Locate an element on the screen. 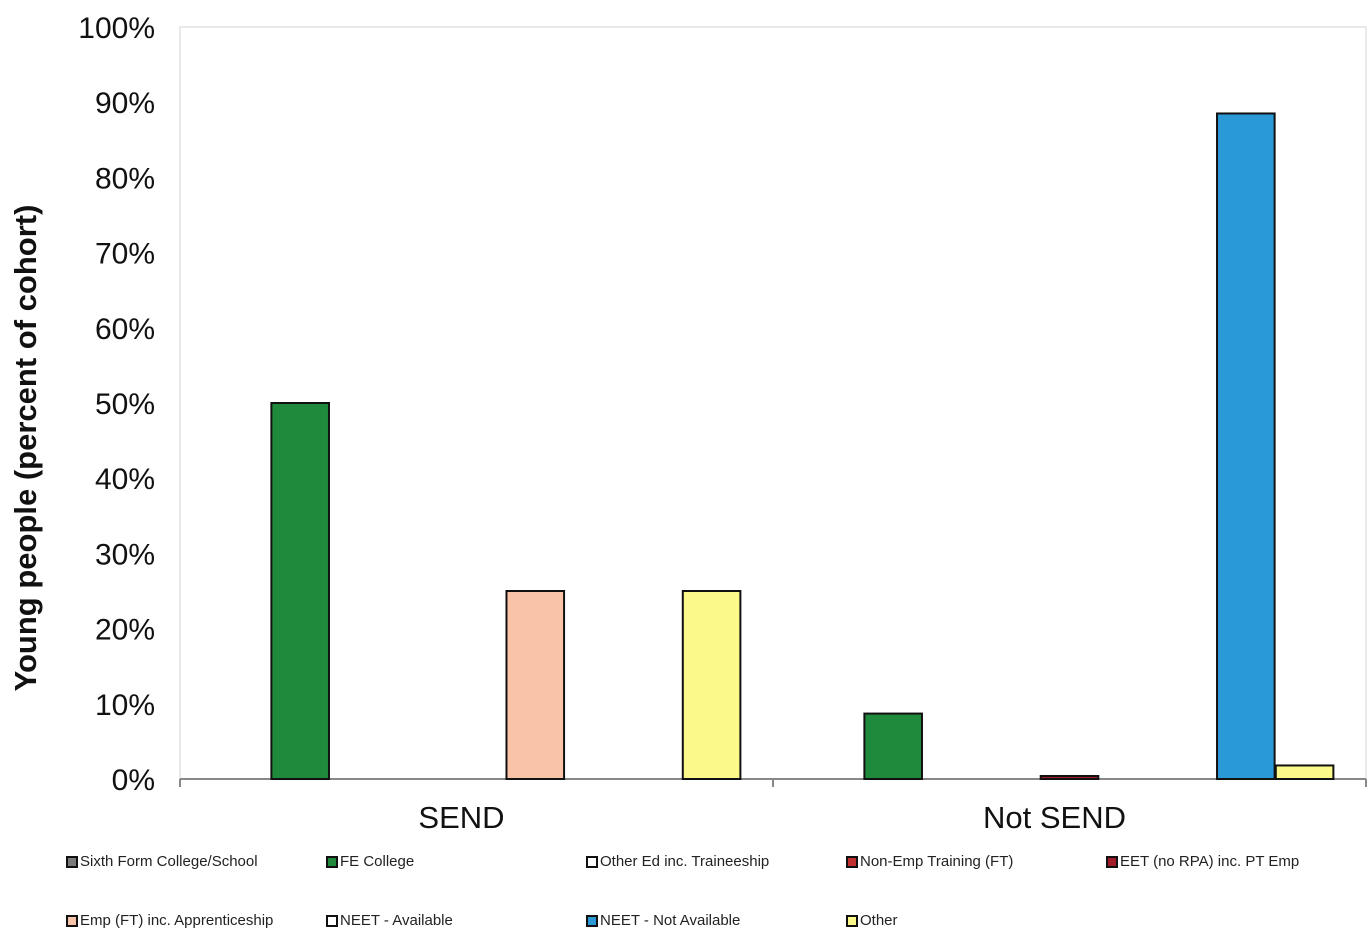 This screenshot has height=929, width=1371. legend-item: NEET - Available is located at coordinates (389, 920).